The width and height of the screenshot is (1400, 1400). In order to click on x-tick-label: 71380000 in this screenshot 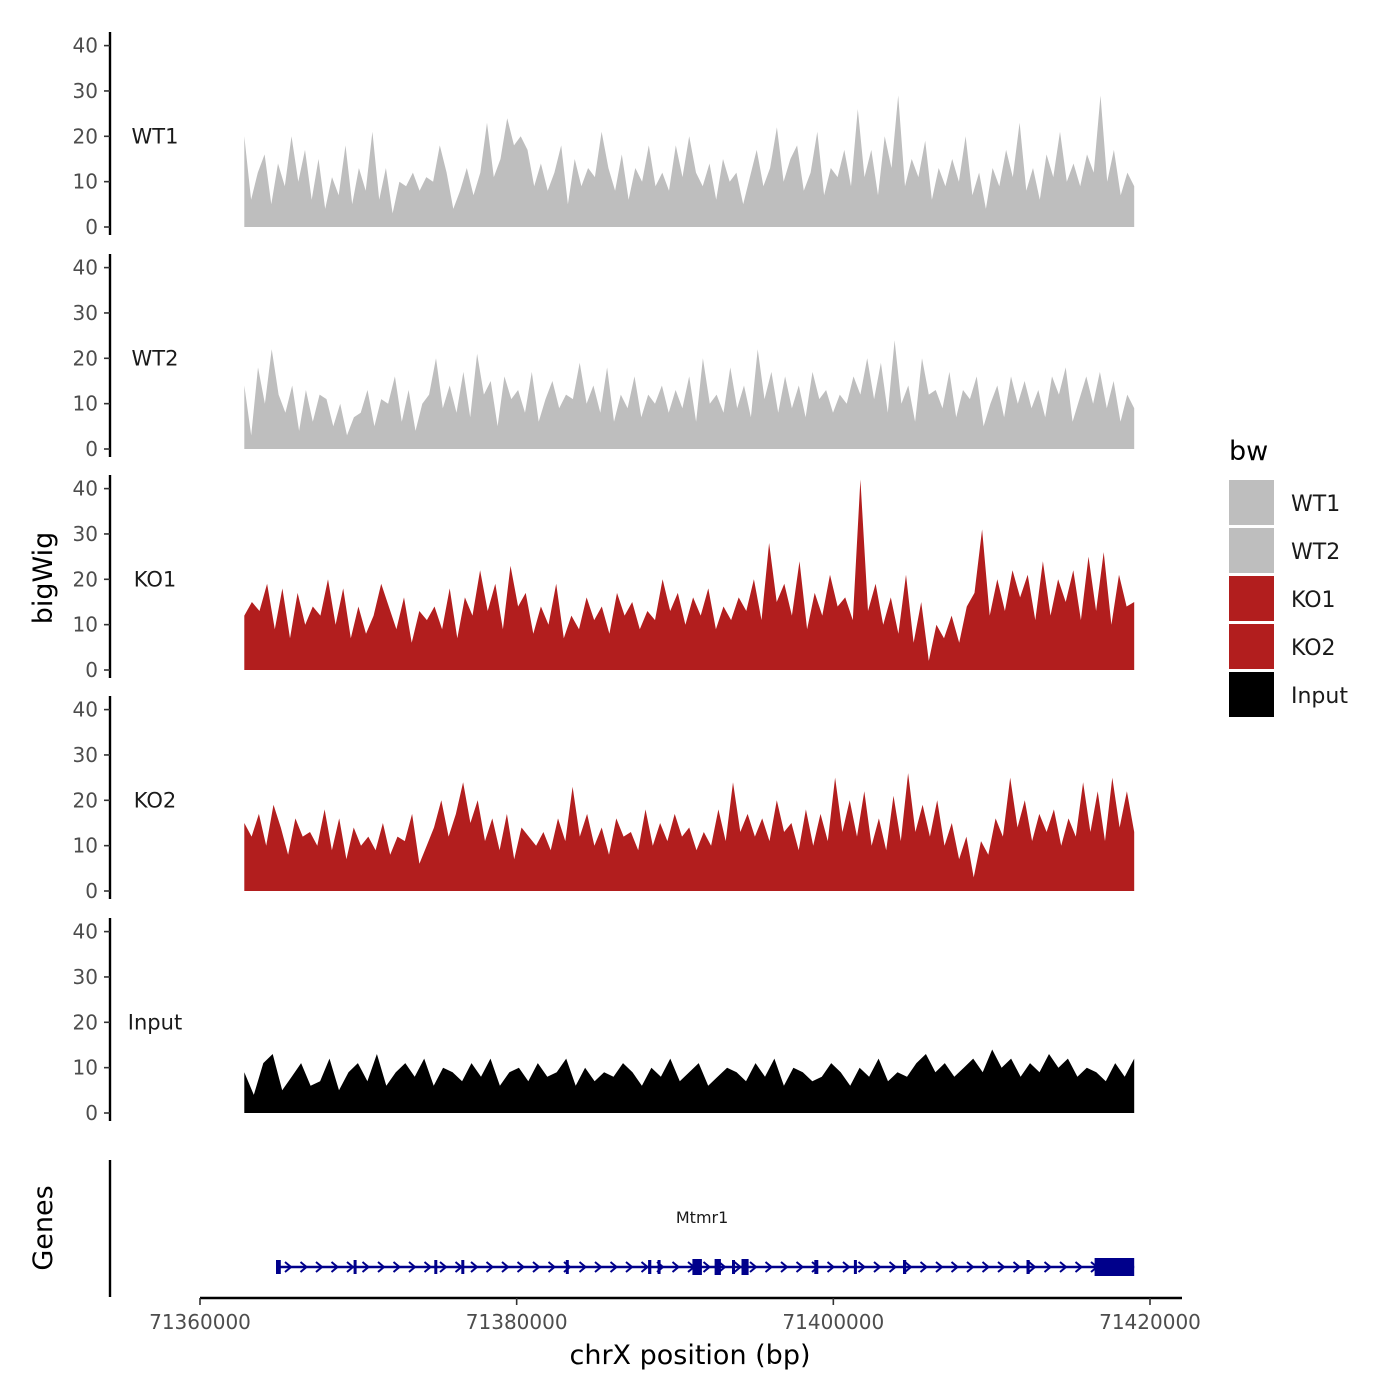, I will do `click(517, 1322)`.